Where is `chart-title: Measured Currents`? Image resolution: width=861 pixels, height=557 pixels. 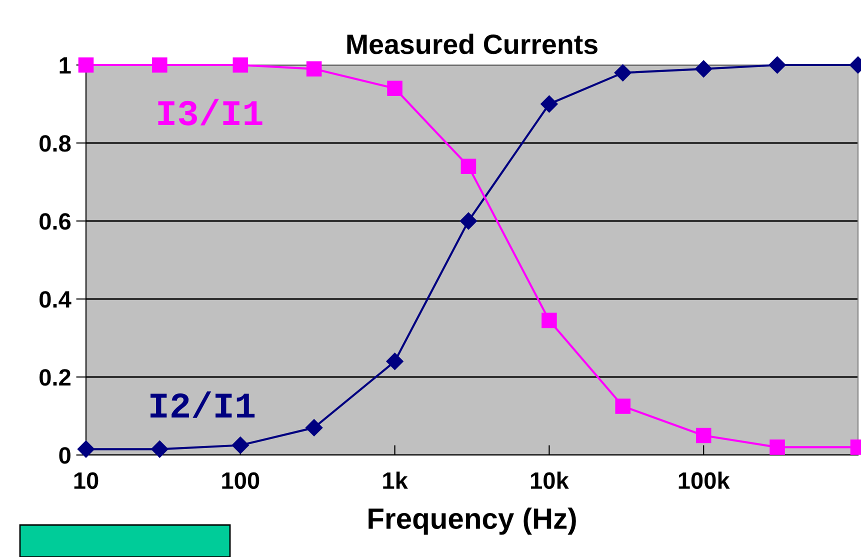 chart-title: Measured Currents is located at coordinates (472, 44).